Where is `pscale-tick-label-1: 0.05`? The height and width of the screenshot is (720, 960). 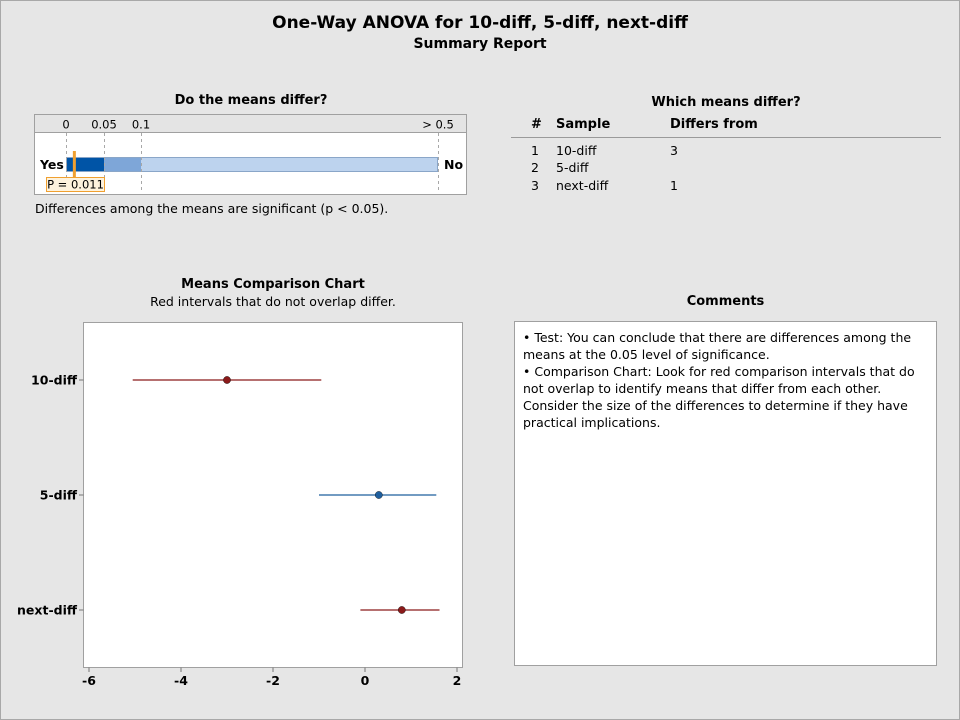 pscale-tick-label-1: 0.05 is located at coordinates (104, 125).